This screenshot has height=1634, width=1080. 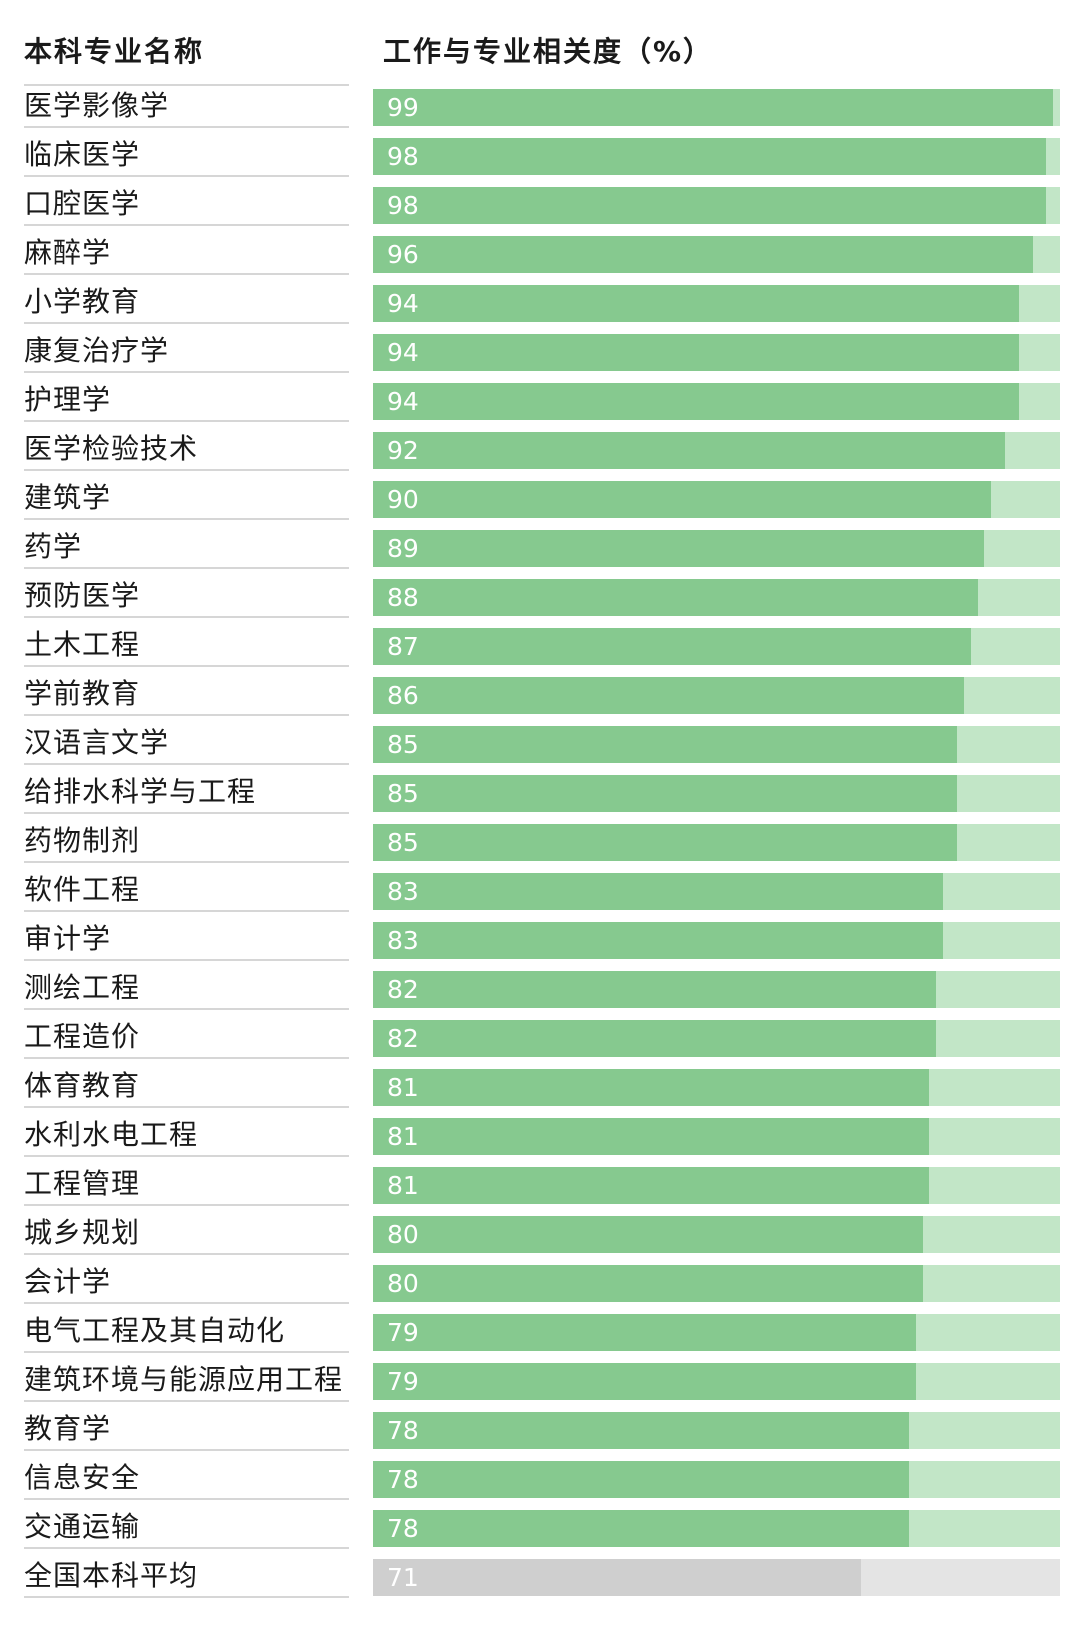 What do you see at coordinates (82, 889) in the screenshot?
I see `category-label: 软件工程` at bounding box center [82, 889].